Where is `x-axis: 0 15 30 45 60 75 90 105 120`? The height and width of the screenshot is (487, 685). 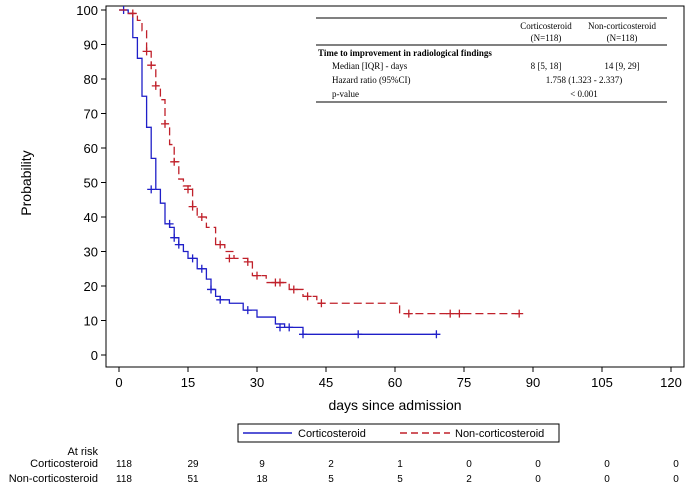 x-axis: 0 15 30 45 60 75 90 105 120 is located at coordinates (398, 378).